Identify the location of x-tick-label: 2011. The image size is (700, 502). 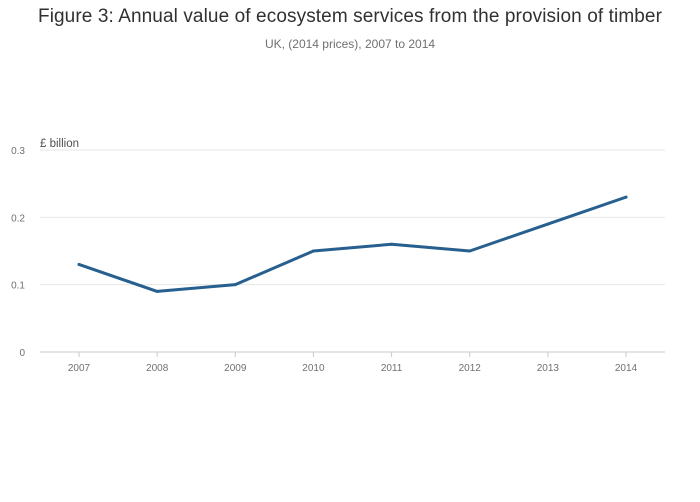
(392, 368).